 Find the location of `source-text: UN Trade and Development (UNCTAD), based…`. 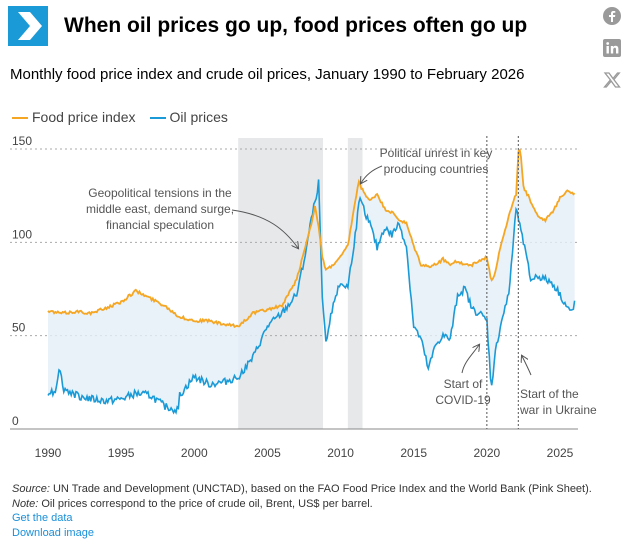

source-text: UN Trade and Development (UNCTAD), based… is located at coordinates (320, 489).